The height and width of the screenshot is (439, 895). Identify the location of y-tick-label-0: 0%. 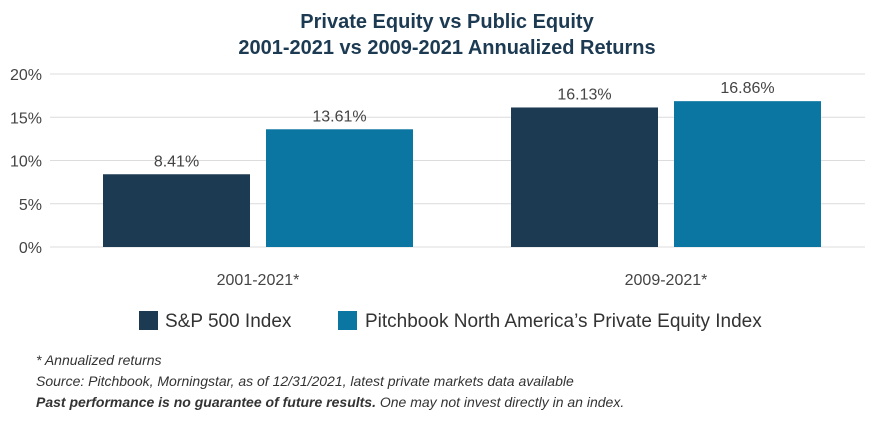
(30, 248).